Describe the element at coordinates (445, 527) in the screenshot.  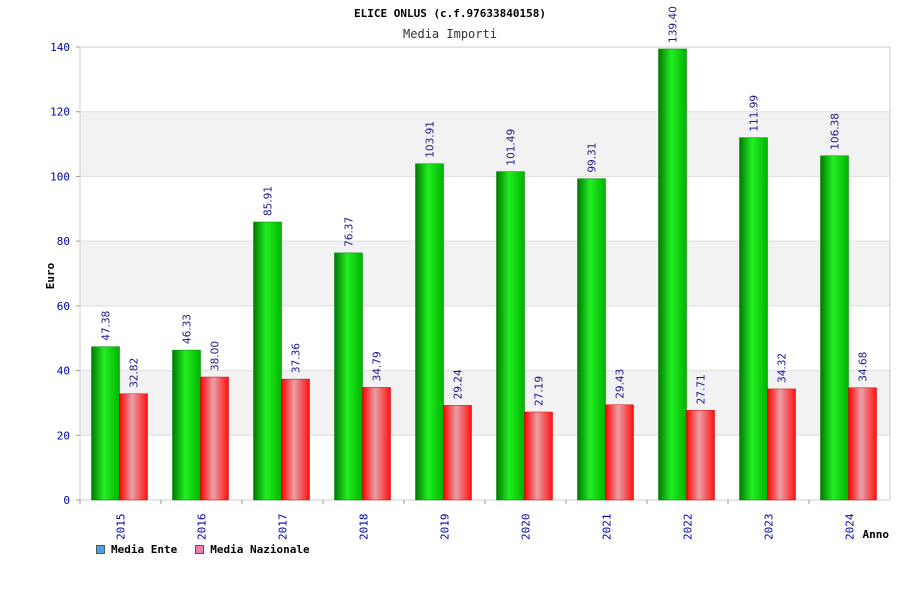
I see `x-tick-label: 2019` at that location.